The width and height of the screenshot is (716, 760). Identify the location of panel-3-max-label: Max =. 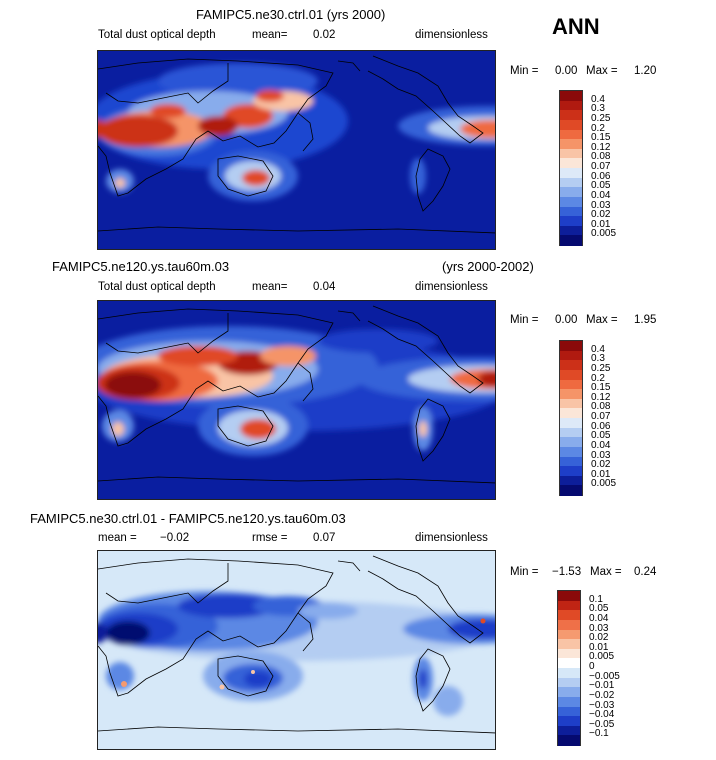
(606, 572).